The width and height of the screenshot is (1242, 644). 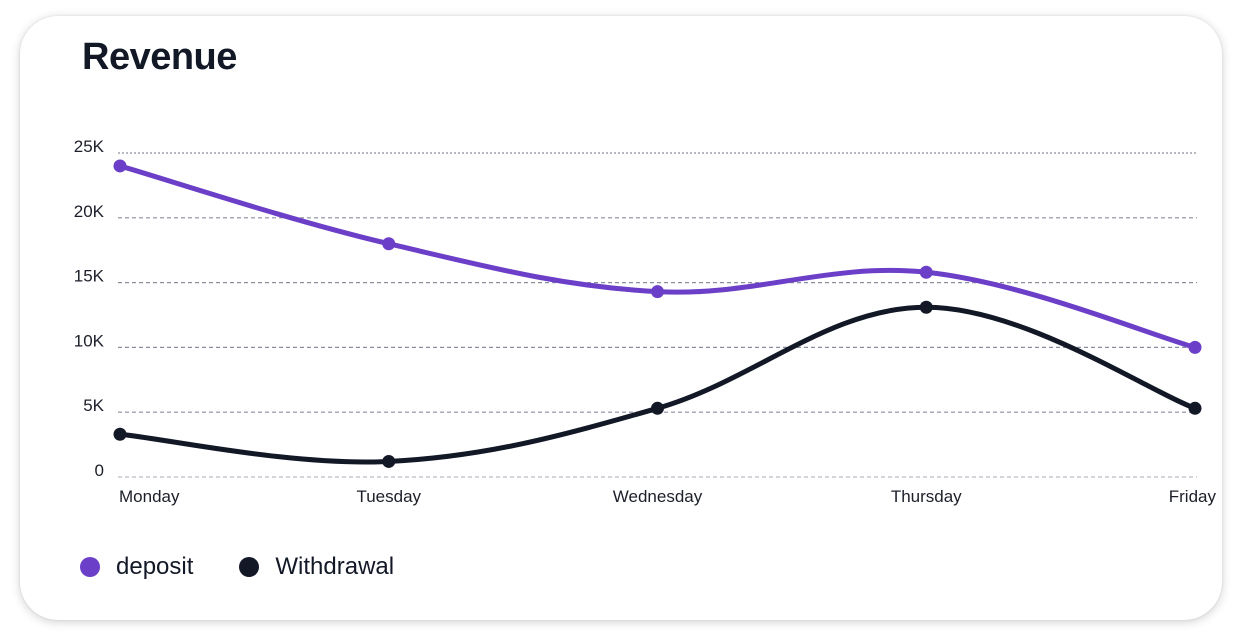 What do you see at coordinates (388, 496) in the screenshot?
I see `x-tick-label: Tuesday` at bounding box center [388, 496].